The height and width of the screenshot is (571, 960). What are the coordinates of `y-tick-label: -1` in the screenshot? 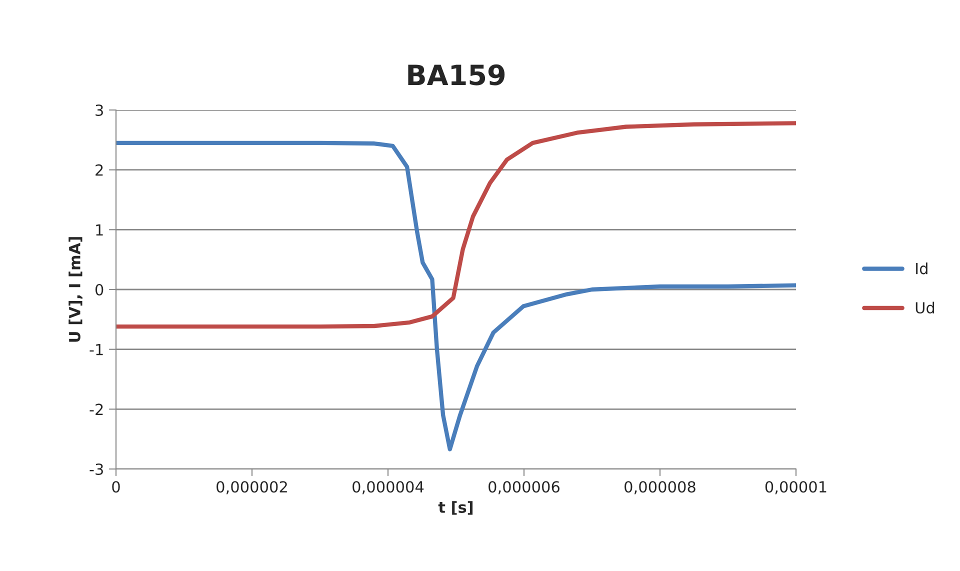 It's located at (96, 350).